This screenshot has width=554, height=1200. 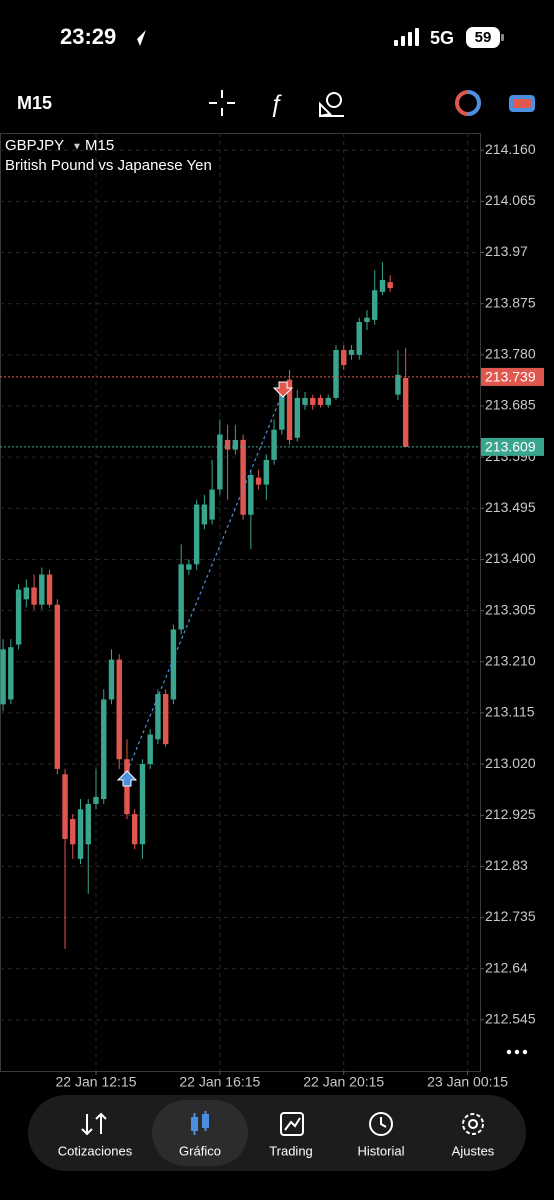 What do you see at coordinates (200, 1150) in the screenshot?
I see `nav-item: Gráfico` at bounding box center [200, 1150].